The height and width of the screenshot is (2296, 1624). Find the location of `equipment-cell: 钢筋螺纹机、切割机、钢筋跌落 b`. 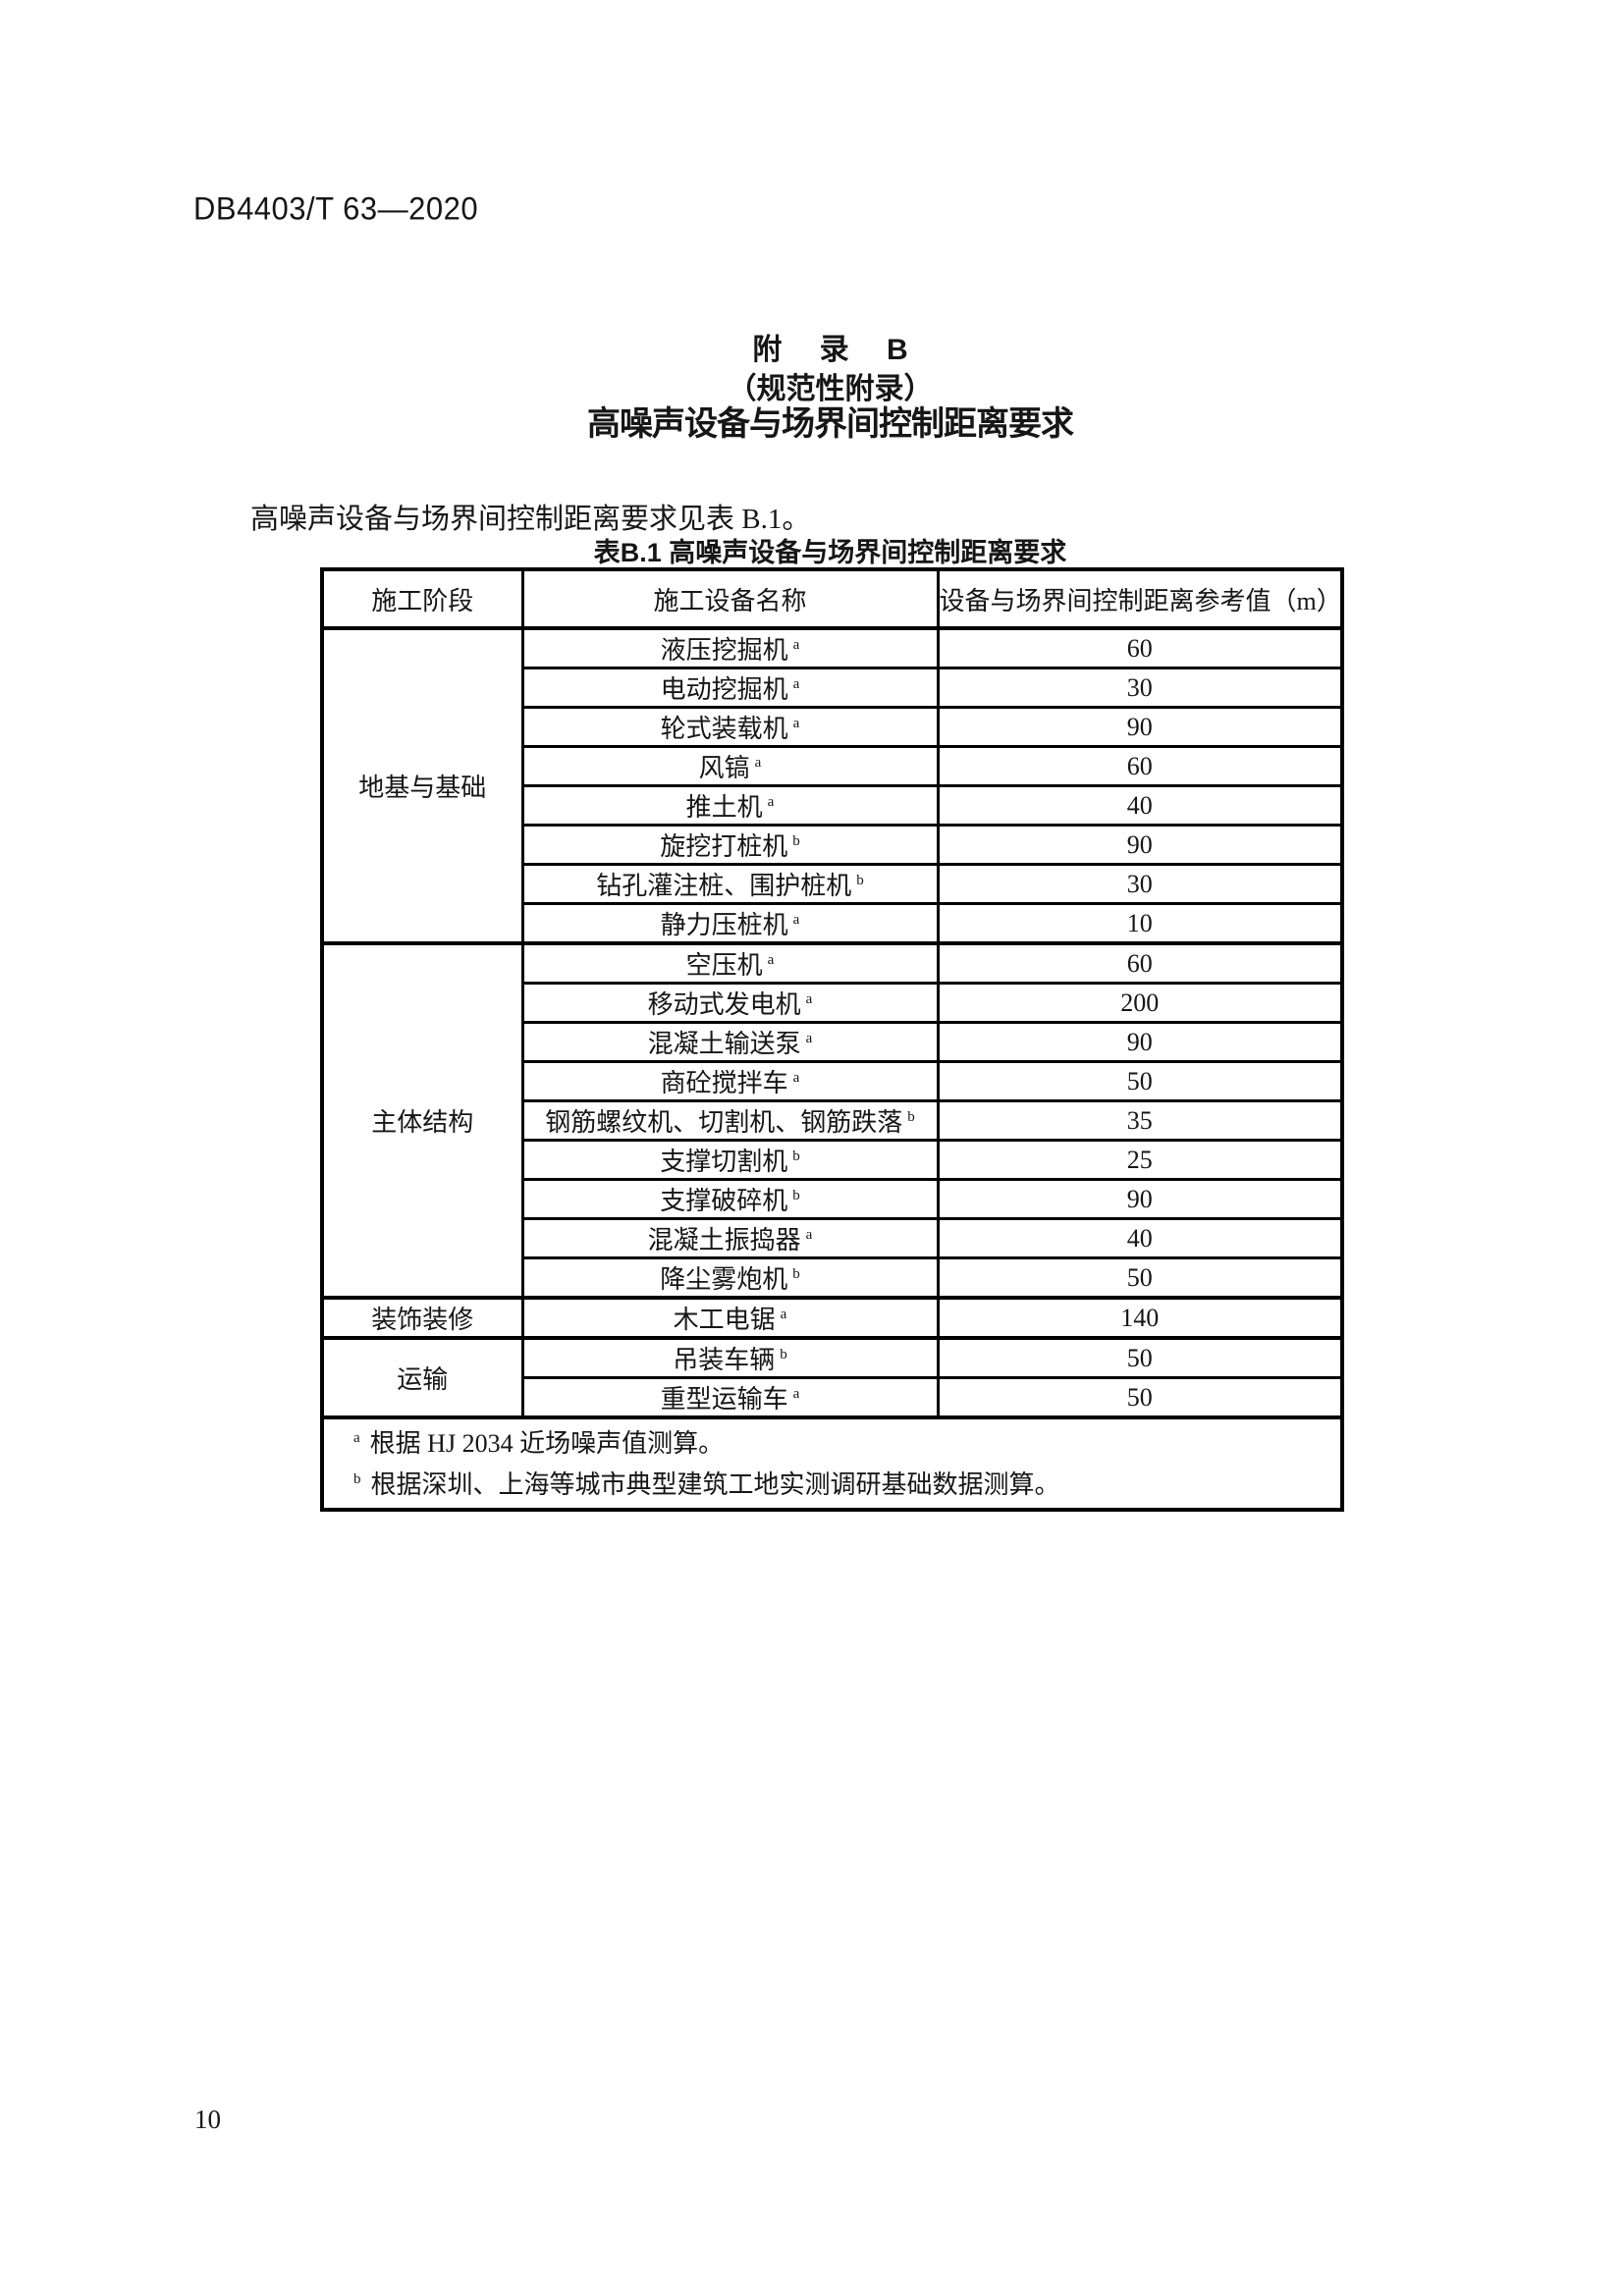

equipment-cell: 钢筋螺纹机、切割机、钢筋跌落 b is located at coordinates (730, 1120).